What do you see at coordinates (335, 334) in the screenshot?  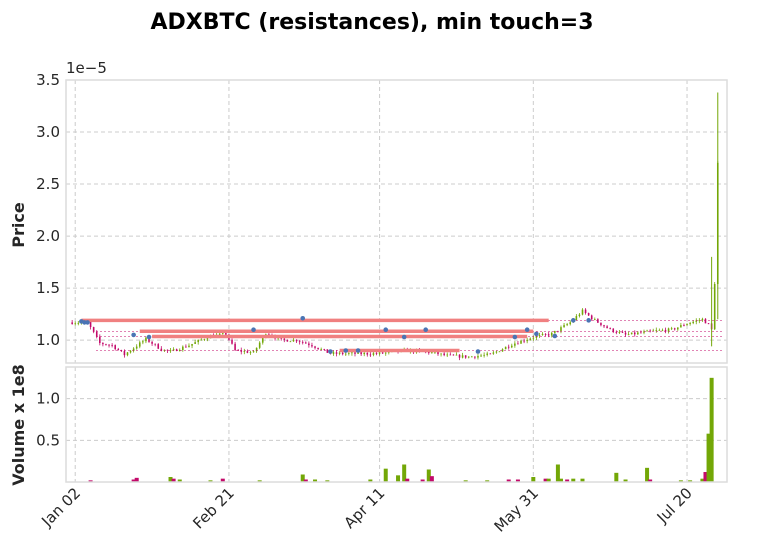 I see `touch-points` at bounding box center [335, 334].